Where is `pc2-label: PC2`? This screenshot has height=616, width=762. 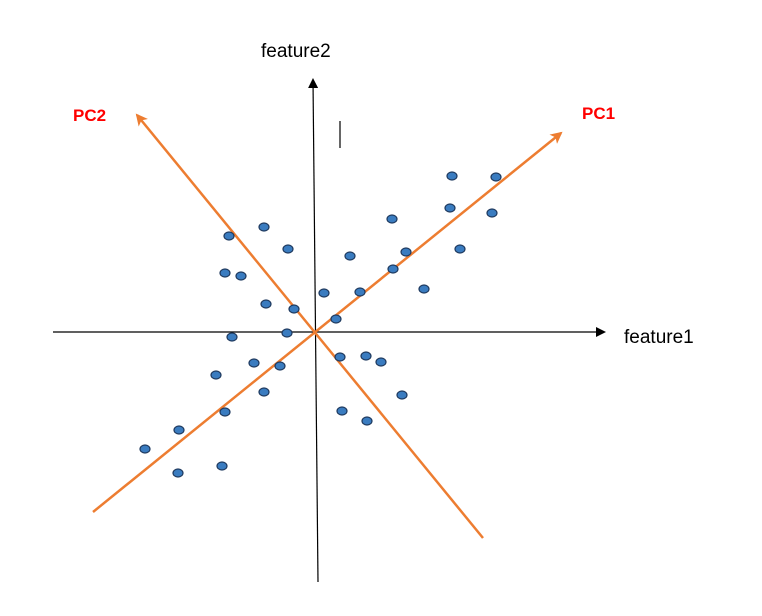
pc2-label: PC2 is located at coordinates (89, 115).